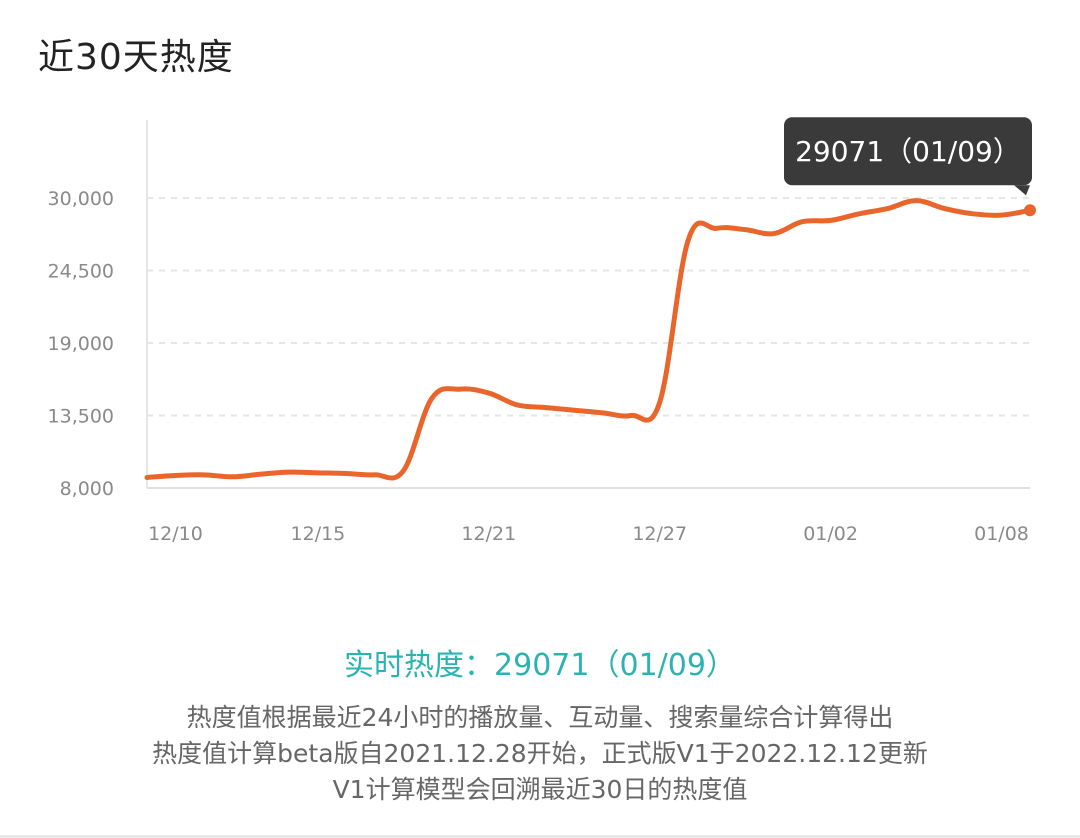 Image resolution: width=1080 pixels, height=838 pixels. What do you see at coordinates (488, 534) in the screenshot?
I see `x-tick-label: 12/21` at bounding box center [488, 534].